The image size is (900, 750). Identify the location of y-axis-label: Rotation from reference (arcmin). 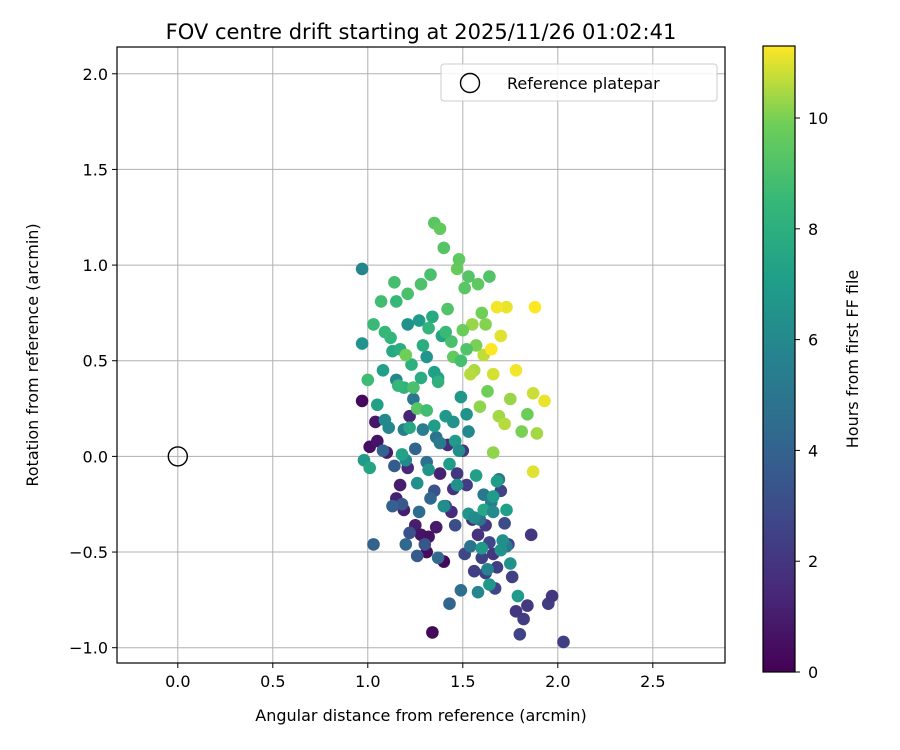
(32, 354).